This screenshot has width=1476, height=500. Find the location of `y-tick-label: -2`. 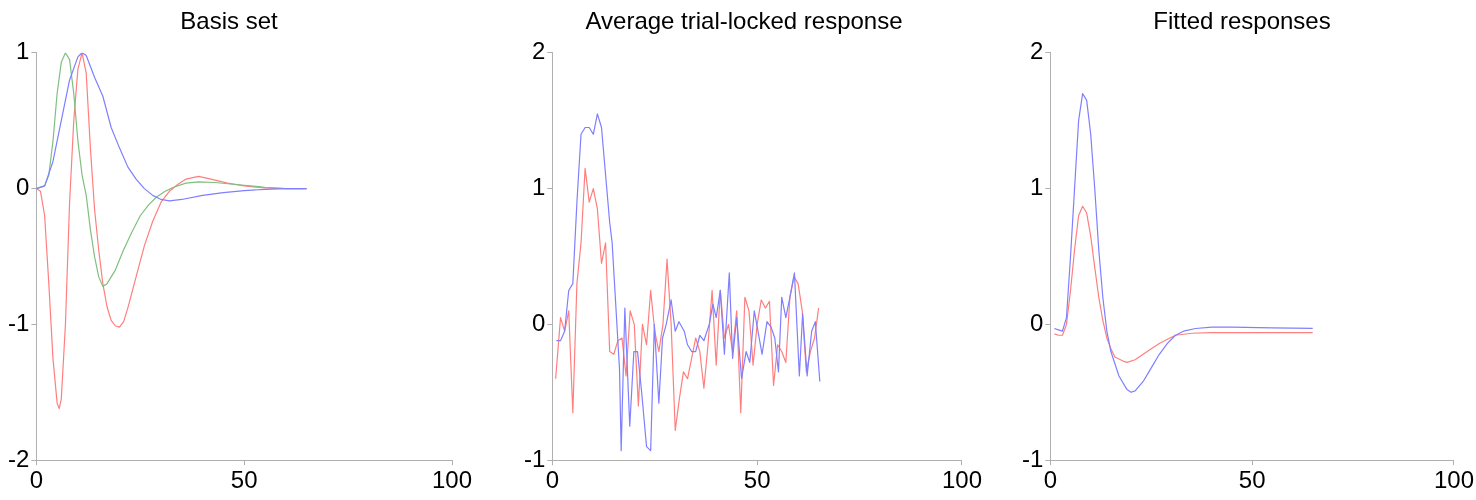

y-tick-label: -2 is located at coordinates (19, 458).